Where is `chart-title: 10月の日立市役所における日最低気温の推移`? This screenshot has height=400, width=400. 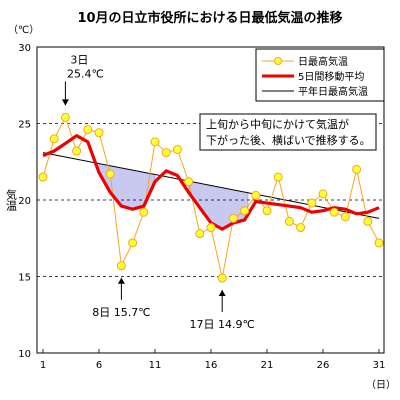 chart-title: 10月の日立市役所における日最低気温の推移 is located at coordinates (209, 18).